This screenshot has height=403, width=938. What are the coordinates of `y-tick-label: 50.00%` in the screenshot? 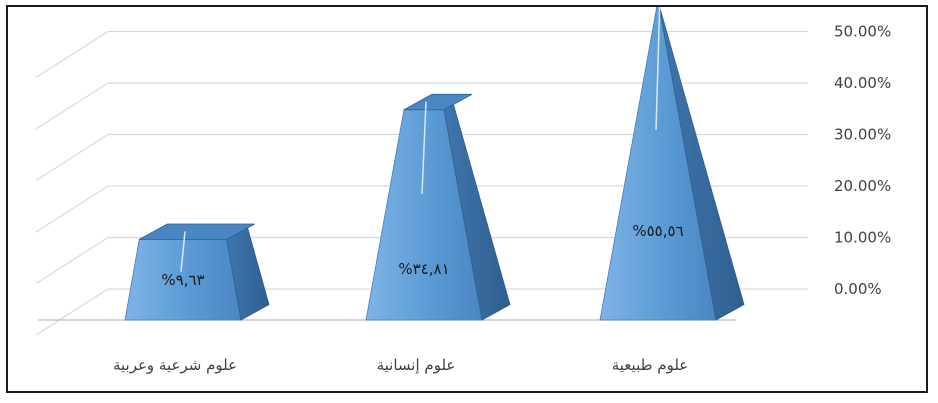 It's located at (862, 32).